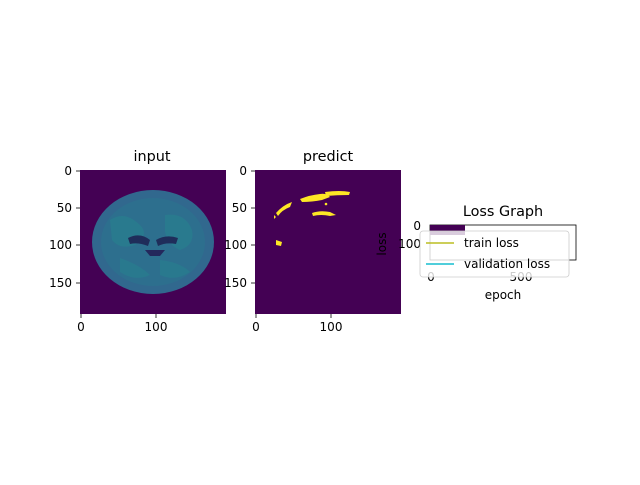  Describe the element at coordinates (243, 171) in the screenshot. I see `predict-ytick-0: 0` at that location.